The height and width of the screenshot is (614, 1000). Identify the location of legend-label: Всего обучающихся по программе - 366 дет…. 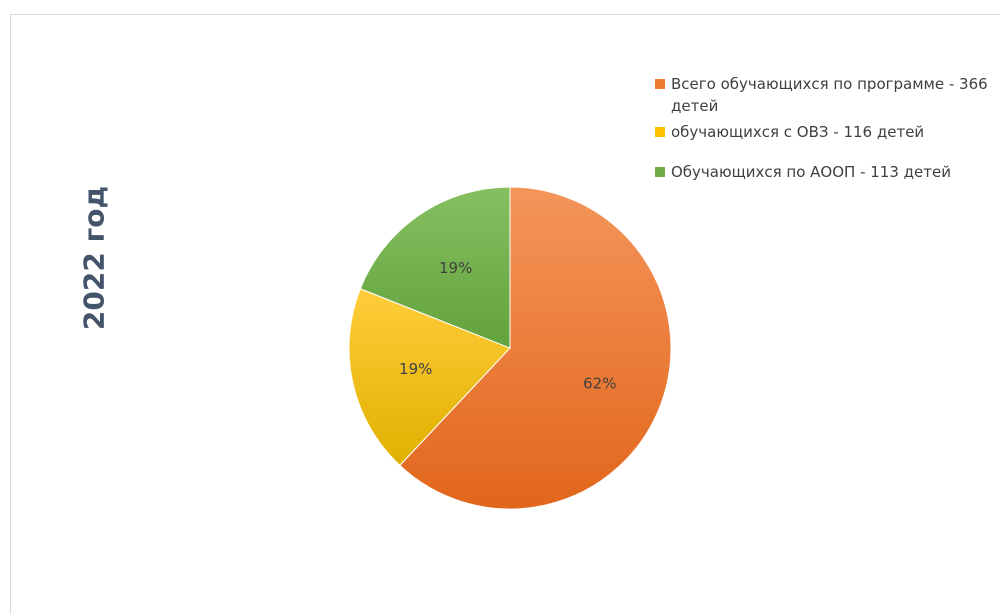
(829, 95).